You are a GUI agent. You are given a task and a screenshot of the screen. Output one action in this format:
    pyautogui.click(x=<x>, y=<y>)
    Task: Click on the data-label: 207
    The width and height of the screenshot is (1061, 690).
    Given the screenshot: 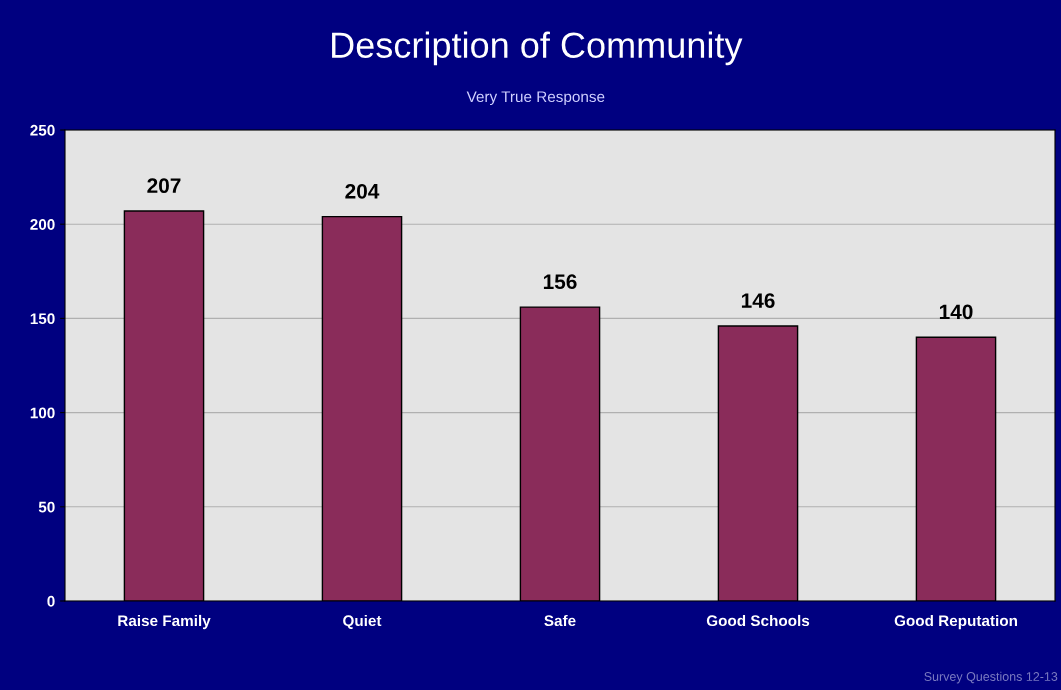 What is the action you would take?
    pyautogui.click(x=164, y=186)
    